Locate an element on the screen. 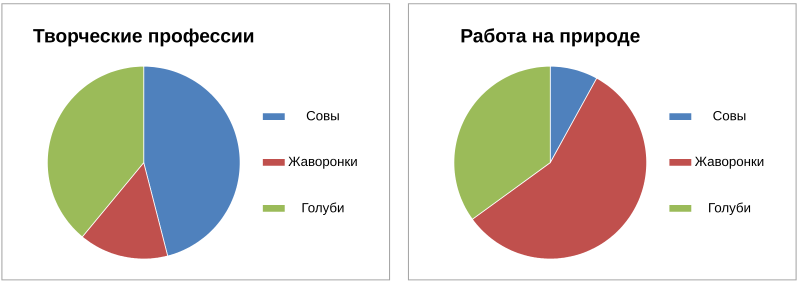  chart-title: Творческие профессии is located at coordinates (143, 37).